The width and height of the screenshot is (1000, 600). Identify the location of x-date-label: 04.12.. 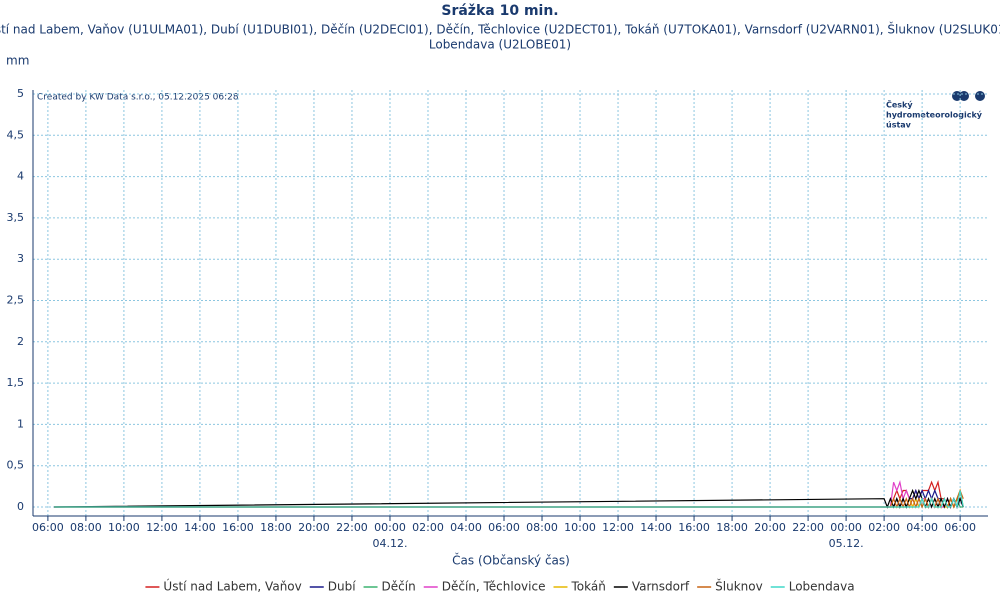
(389, 543).